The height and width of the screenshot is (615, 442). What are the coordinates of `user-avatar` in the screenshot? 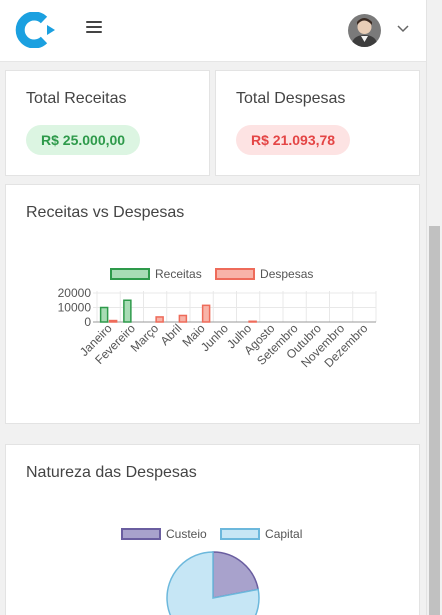 It's located at (364, 30).